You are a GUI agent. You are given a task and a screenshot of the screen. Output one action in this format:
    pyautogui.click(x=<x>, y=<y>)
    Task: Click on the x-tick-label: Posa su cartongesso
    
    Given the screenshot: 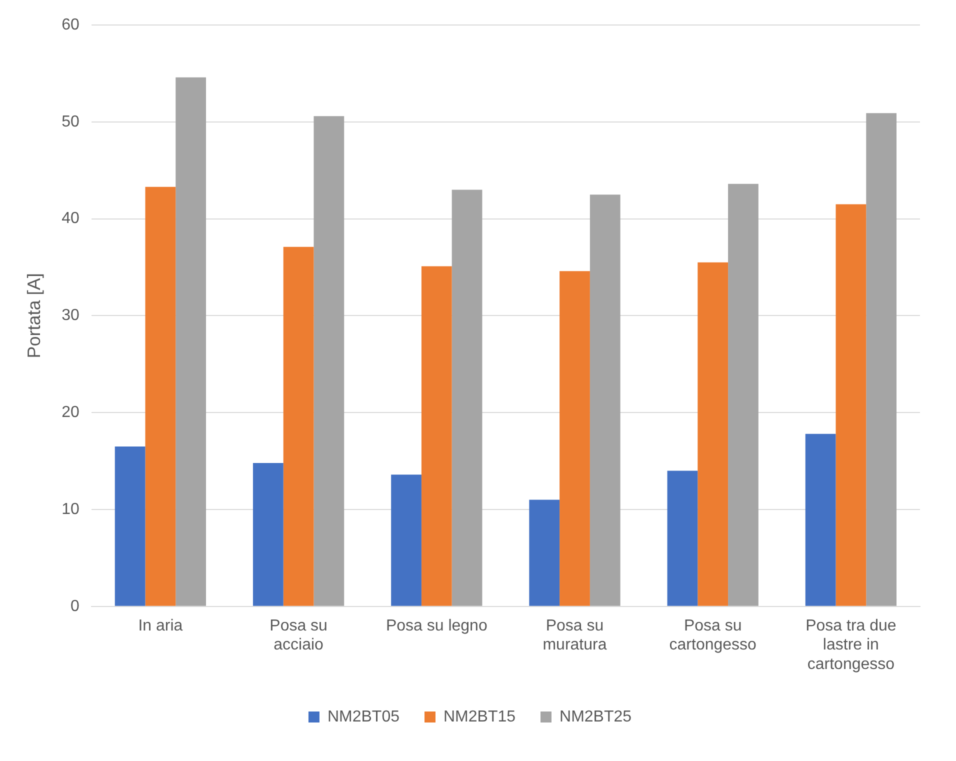 What is the action you would take?
    pyautogui.click(x=713, y=635)
    